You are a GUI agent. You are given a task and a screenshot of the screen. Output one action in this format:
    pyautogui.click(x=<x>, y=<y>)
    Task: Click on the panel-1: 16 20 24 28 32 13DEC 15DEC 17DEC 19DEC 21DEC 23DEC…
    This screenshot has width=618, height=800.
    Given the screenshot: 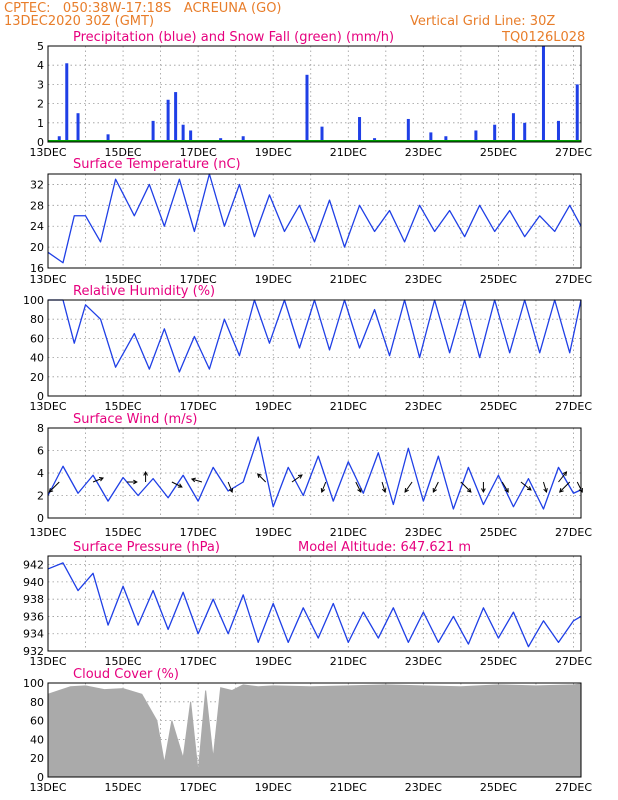 What is the action you would take?
    pyautogui.click(x=310, y=229)
    